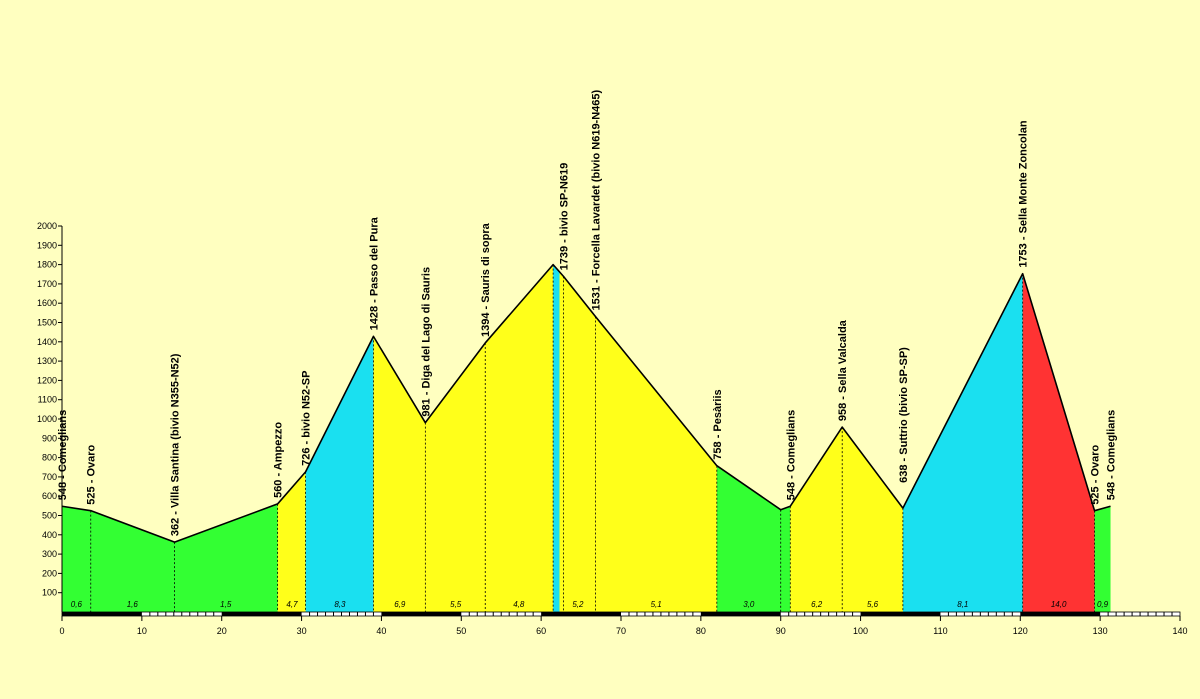 This screenshot has height=699, width=1200. I want to click on segment-distance-label-8: 5,2, so click(578, 604).